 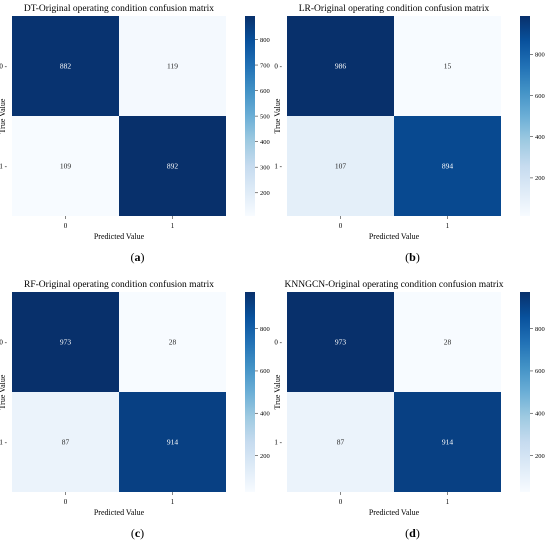 What do you see at coordinates (137, 257) in the screenshot?
I see `caption-letter: a` at bounding box center [137, 257].